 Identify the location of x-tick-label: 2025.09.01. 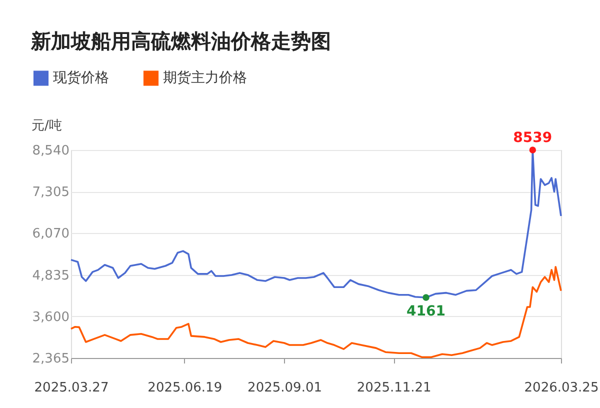
(285, 388).